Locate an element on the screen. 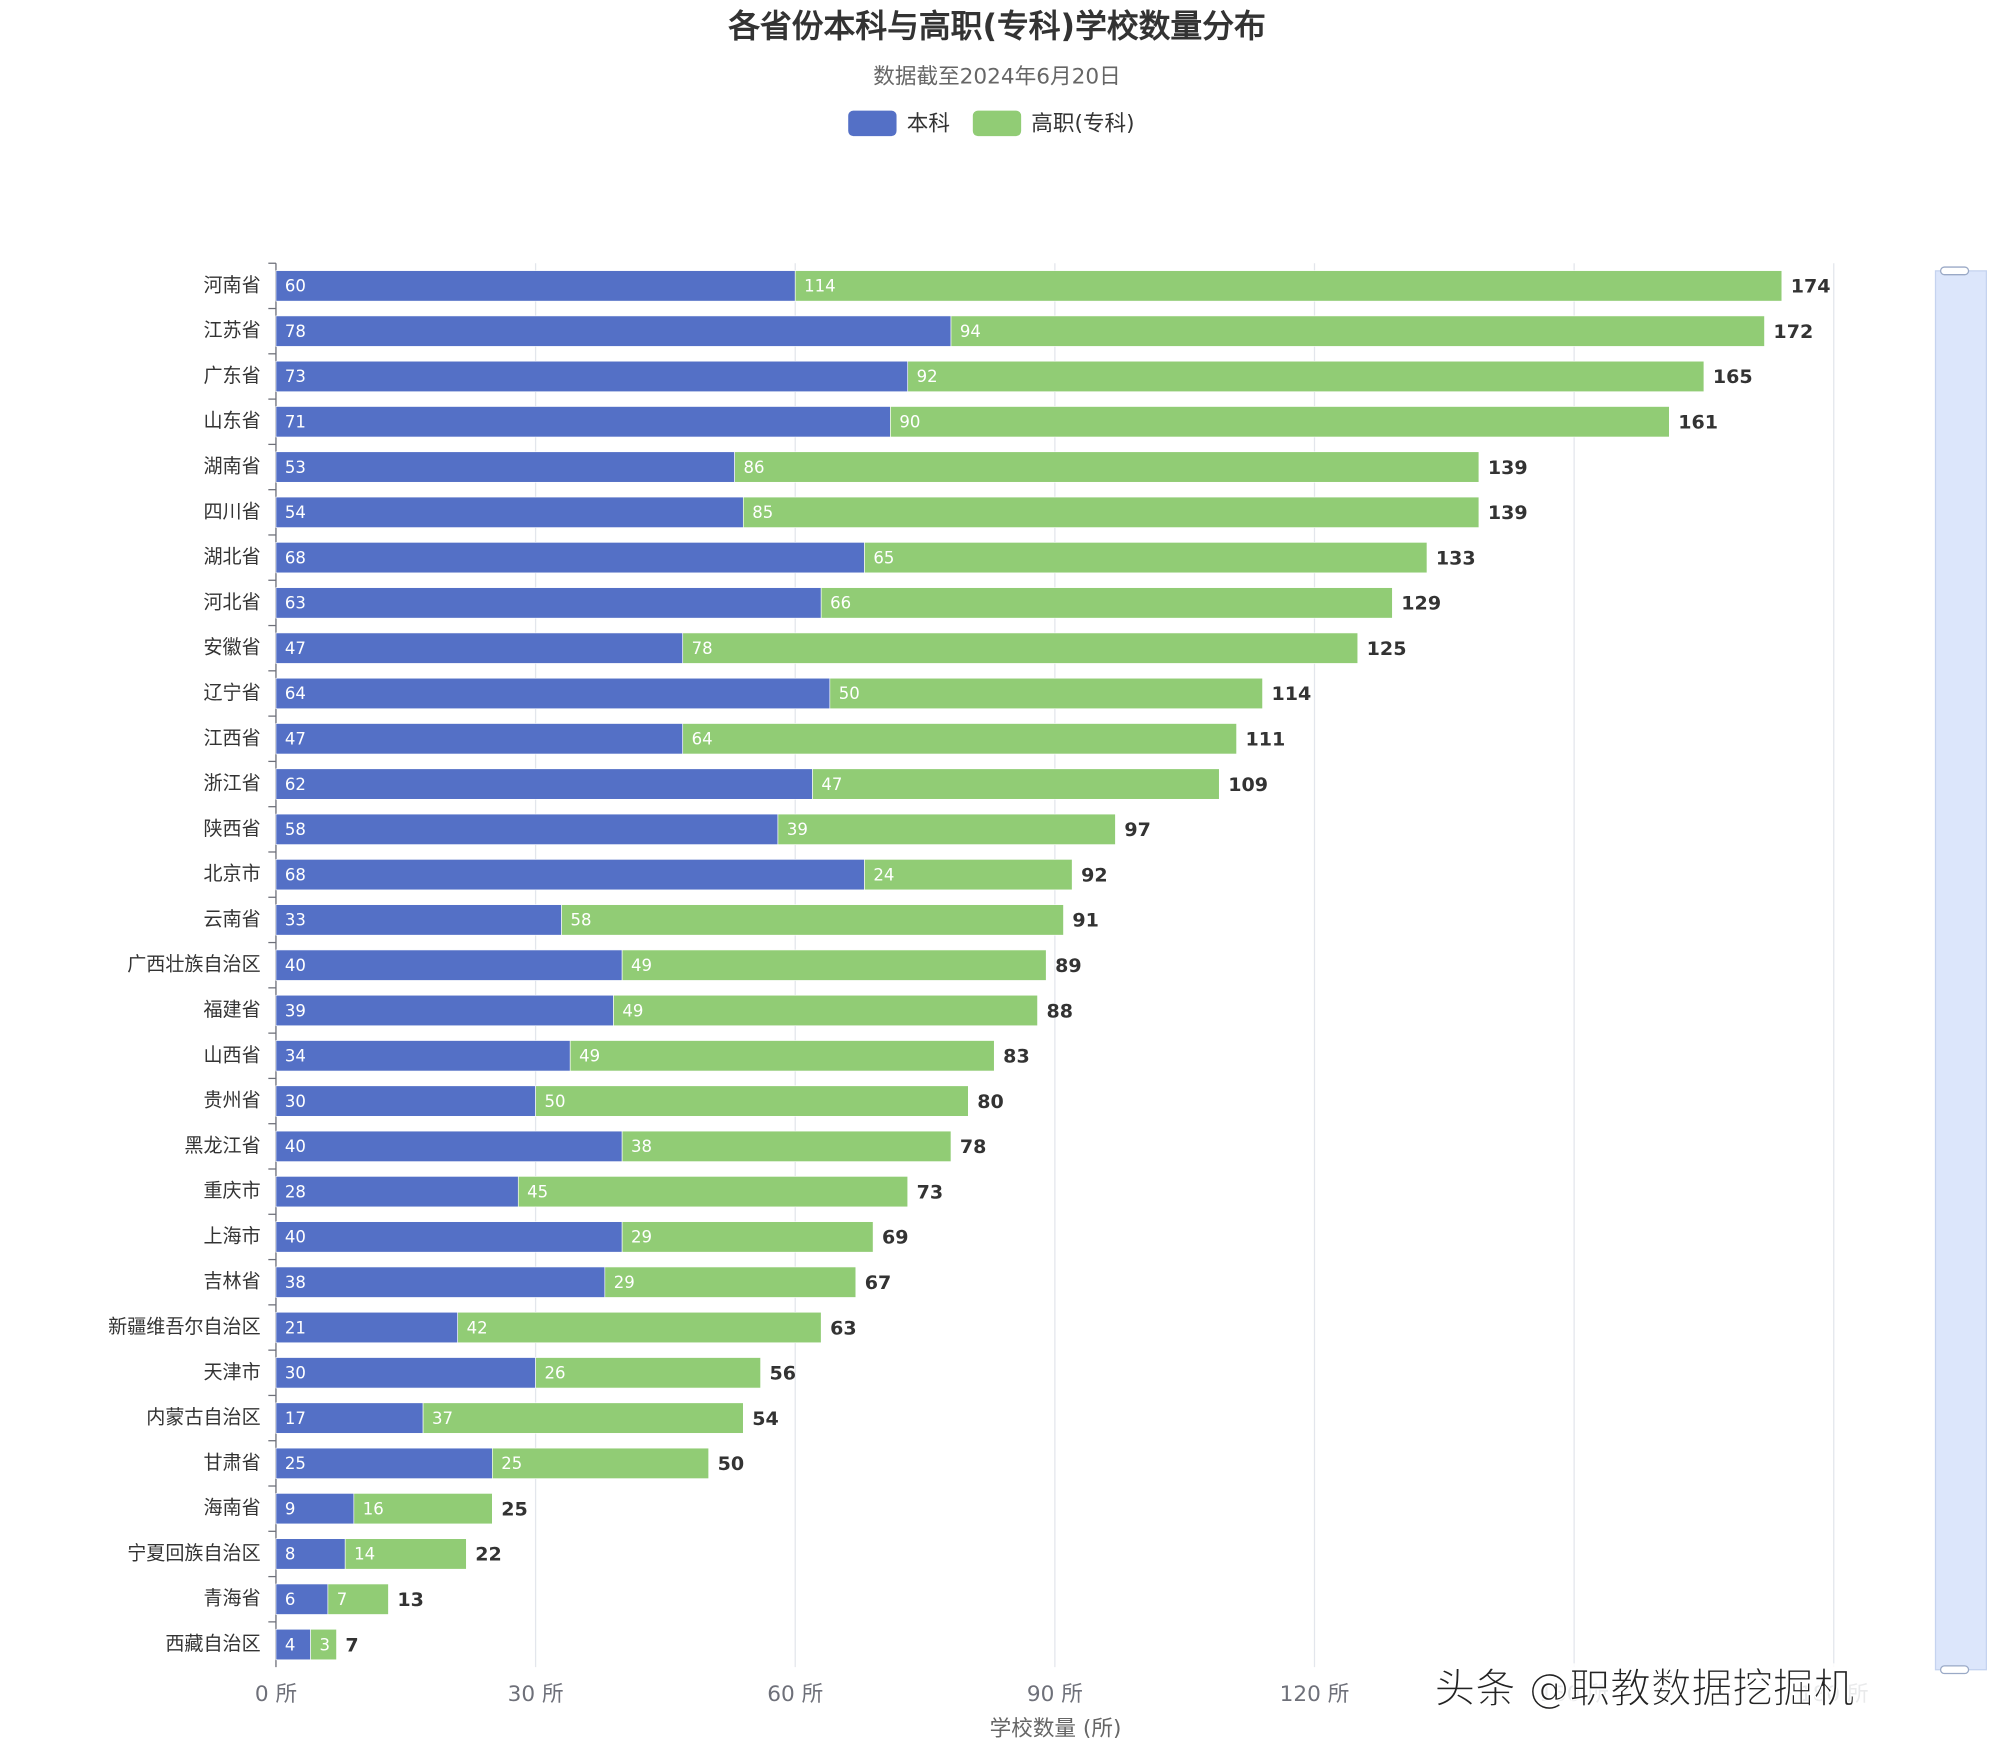  y-tick-label: 陕西省 is located at coordinates (231, 829).